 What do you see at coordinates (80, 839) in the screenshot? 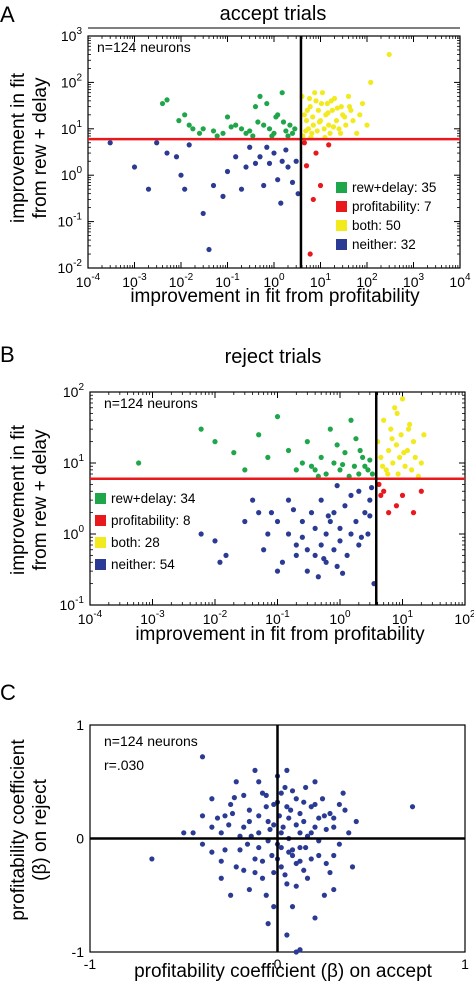
I see `panel-c-y-tick-label: 0` at bounding box center [80, 839].